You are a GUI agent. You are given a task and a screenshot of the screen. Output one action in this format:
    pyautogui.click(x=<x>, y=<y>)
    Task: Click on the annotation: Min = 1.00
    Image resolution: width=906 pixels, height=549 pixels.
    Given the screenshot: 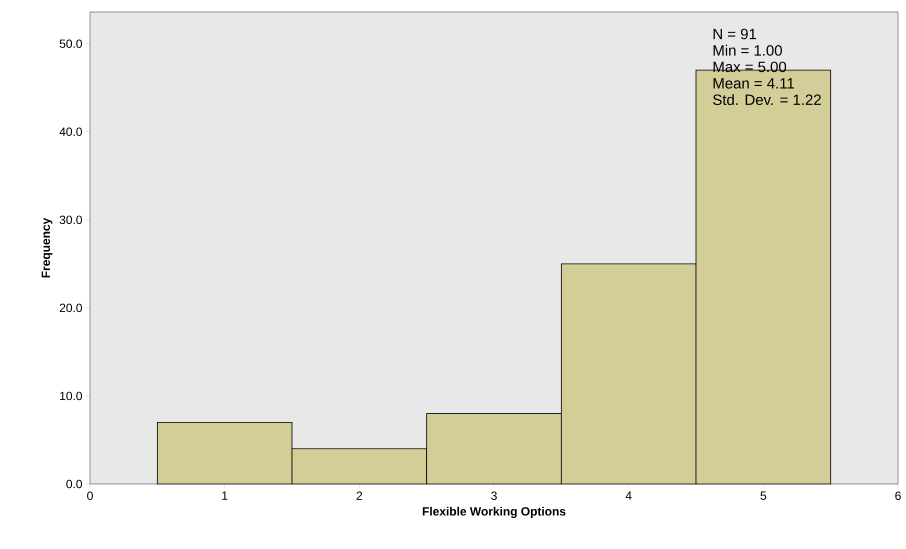 What is the action you would take?
    pyautogui.click(x=748, y=50)
    